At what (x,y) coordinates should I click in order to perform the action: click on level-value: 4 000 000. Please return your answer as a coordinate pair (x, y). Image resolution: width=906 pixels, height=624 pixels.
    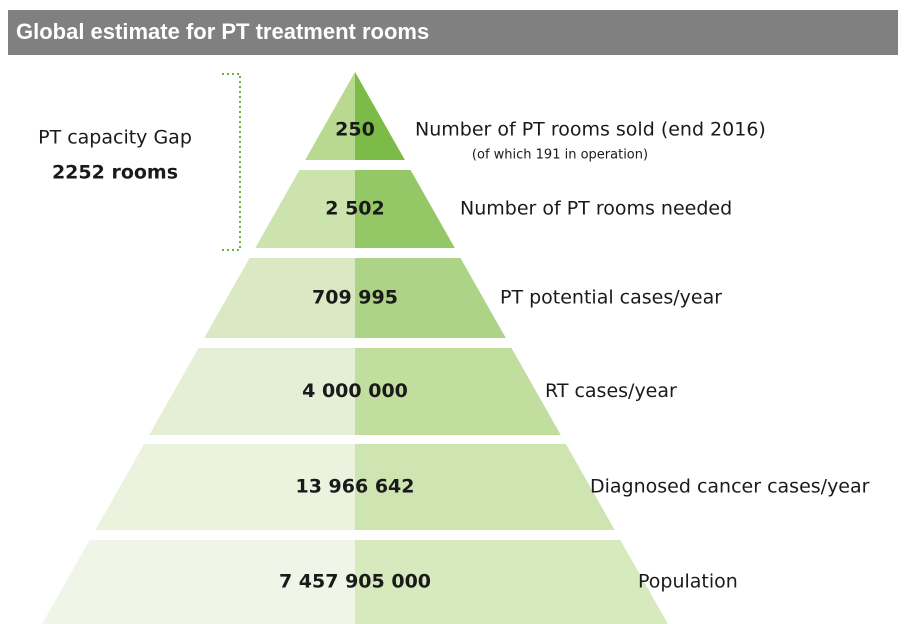
    Looking at the image, I should click on (355, 391).